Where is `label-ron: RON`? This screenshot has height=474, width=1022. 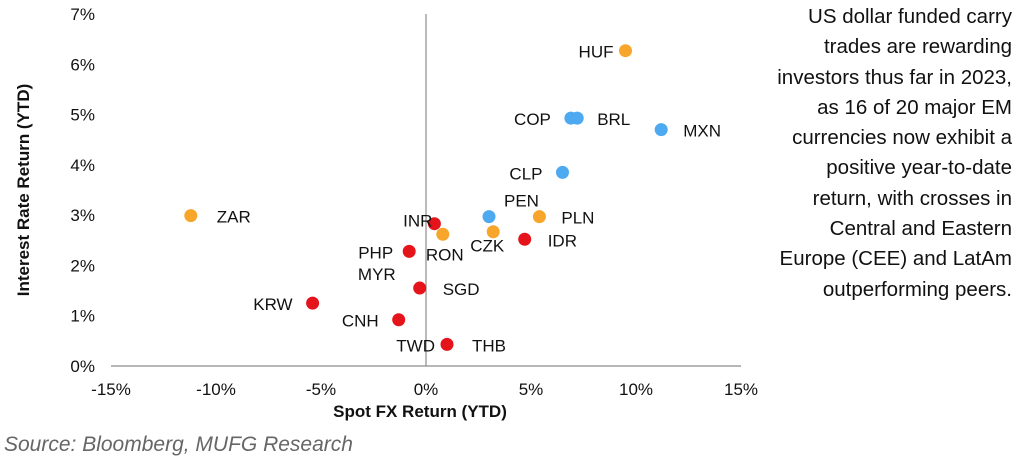
label-ron: RON is located at coordinates (445, 254).